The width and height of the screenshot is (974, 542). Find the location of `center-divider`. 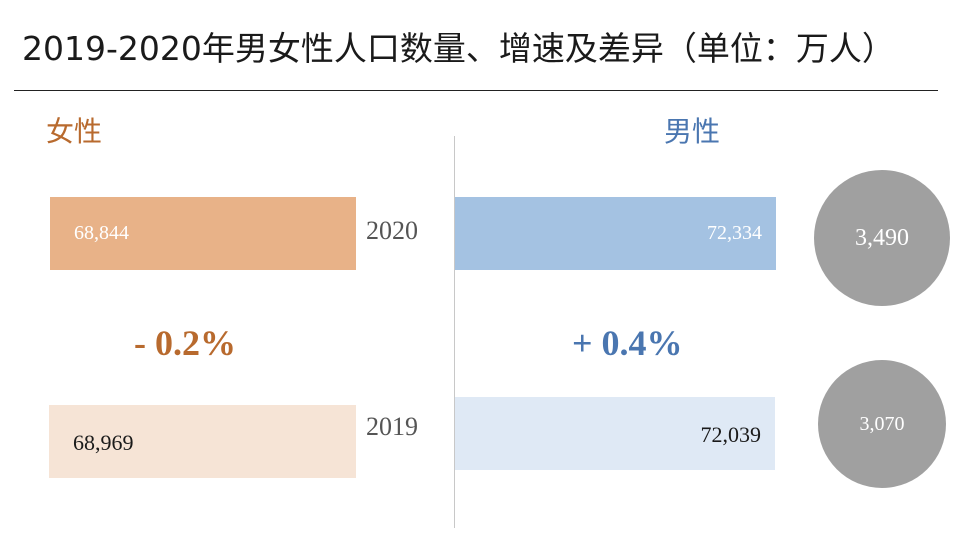

center-divider is located at coordinates (454, 332).